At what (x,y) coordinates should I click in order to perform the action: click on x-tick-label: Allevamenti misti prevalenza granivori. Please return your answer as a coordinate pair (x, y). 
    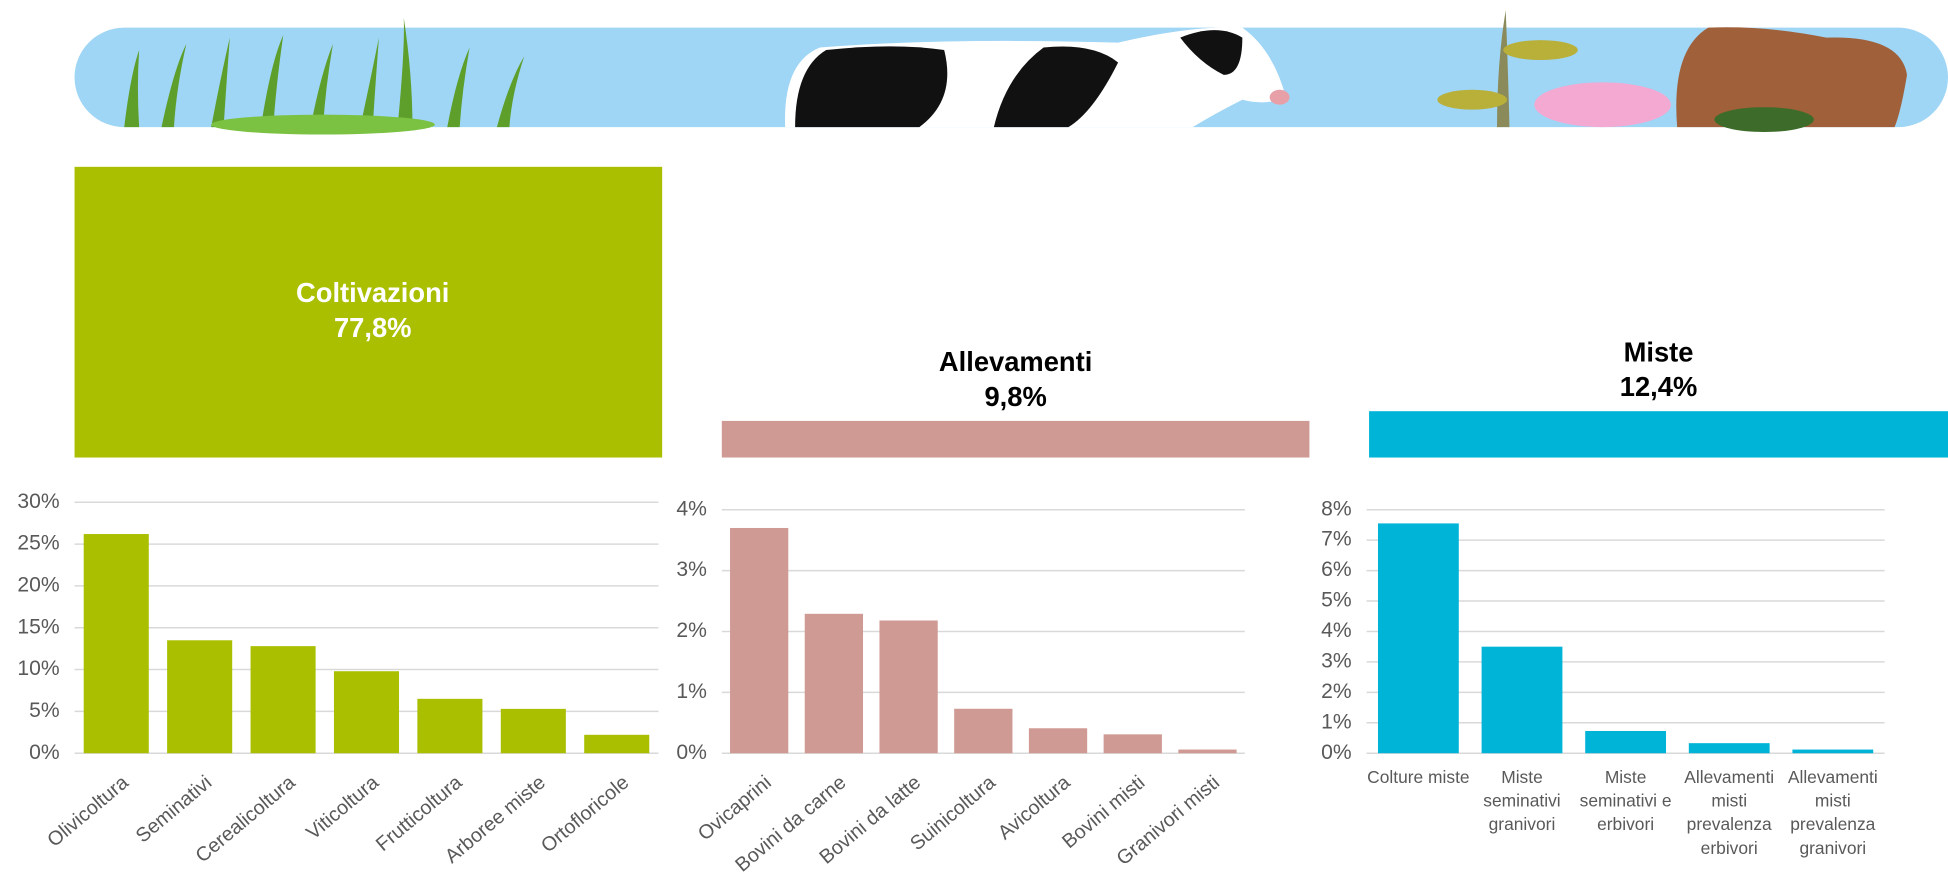
    Looking at the image, I should click on (1832, 812).